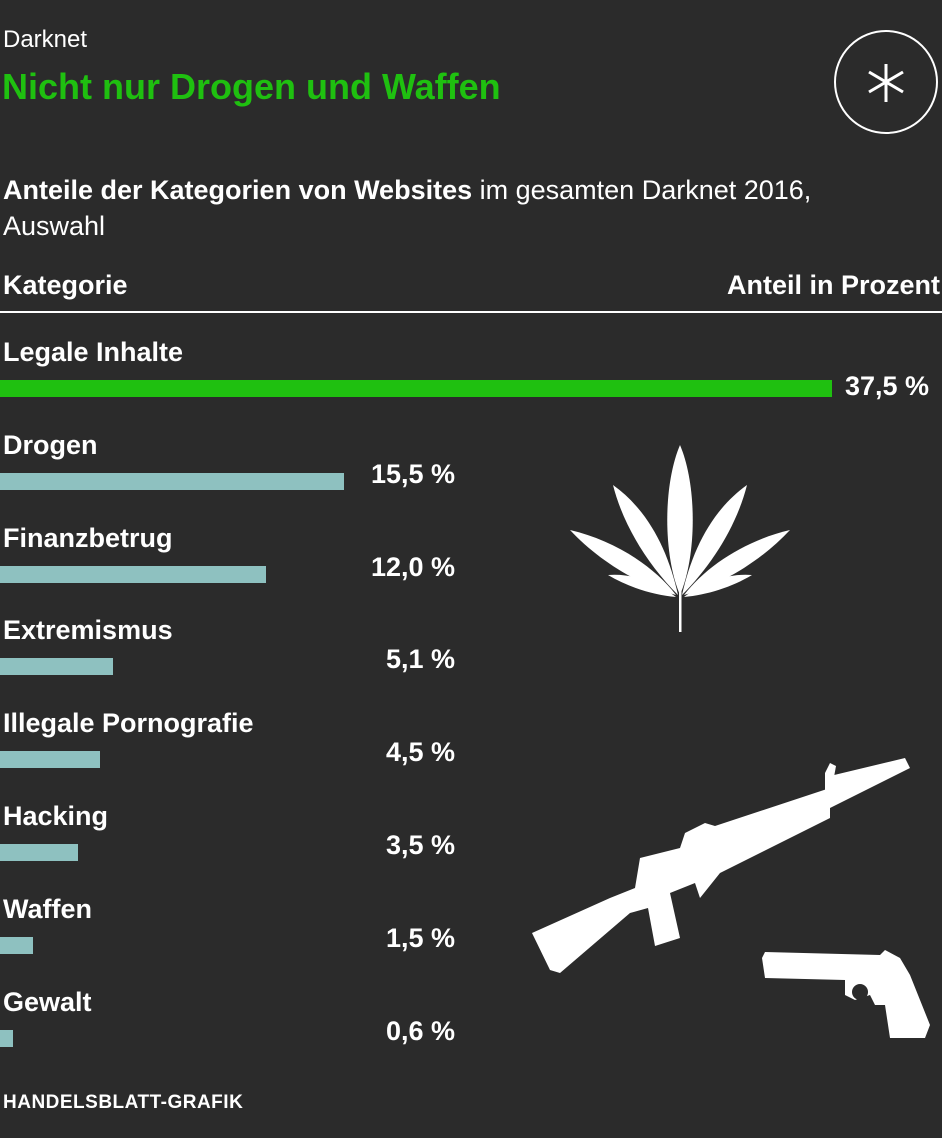 The image size is (942, 1138). Describe the element at coordinates (680, 538) in the screenshot. I see `cannabis-leaf-icon` at that location.